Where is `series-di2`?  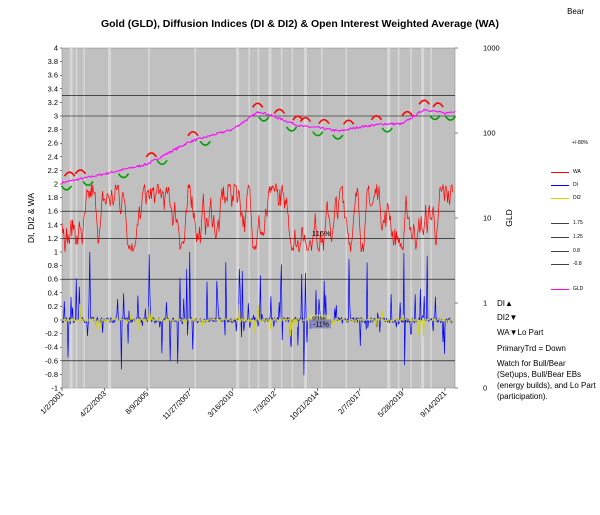
series-di2 is located at coordinates (257, 320).